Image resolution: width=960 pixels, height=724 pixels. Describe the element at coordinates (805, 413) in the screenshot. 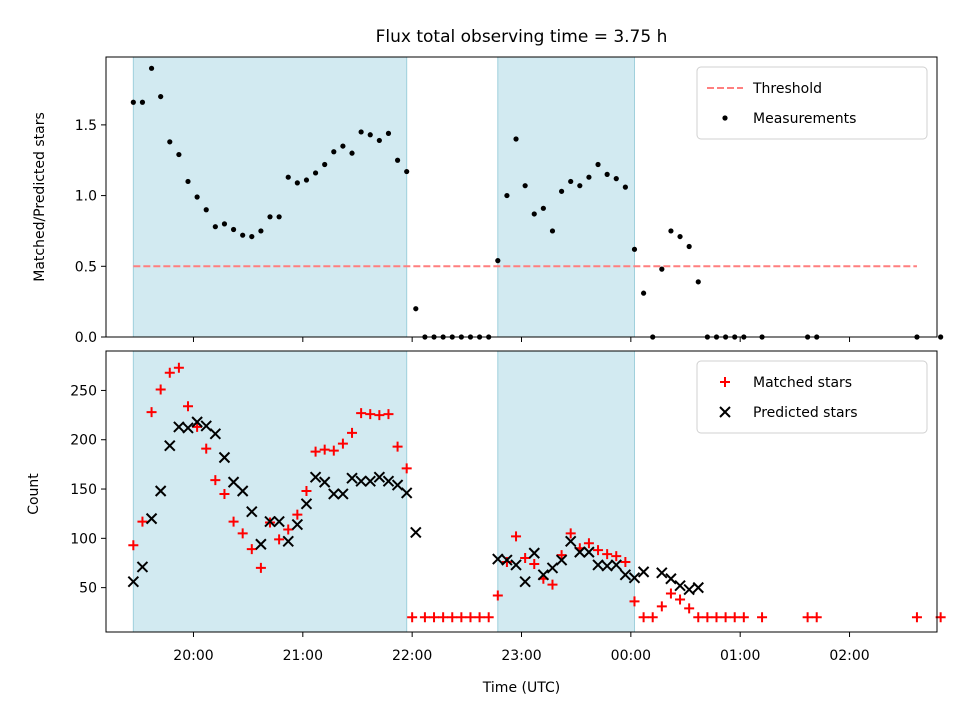

I see `legend-label: Predicted stars` at that location.